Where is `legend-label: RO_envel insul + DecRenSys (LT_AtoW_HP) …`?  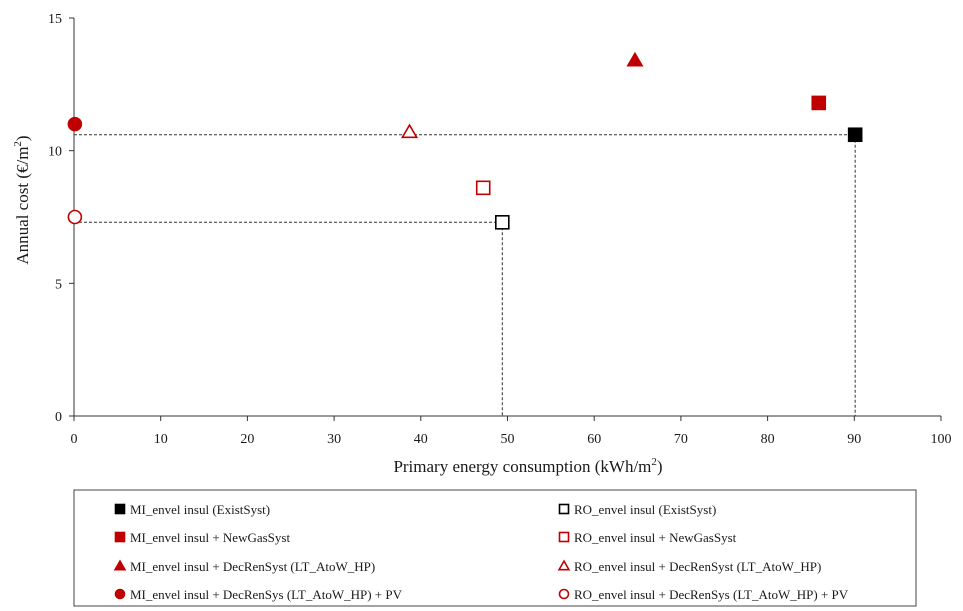 legend-label: RO_envel insul + DecRenSys (LT_AtoW_HP) … is located at coordinates (711, 594).